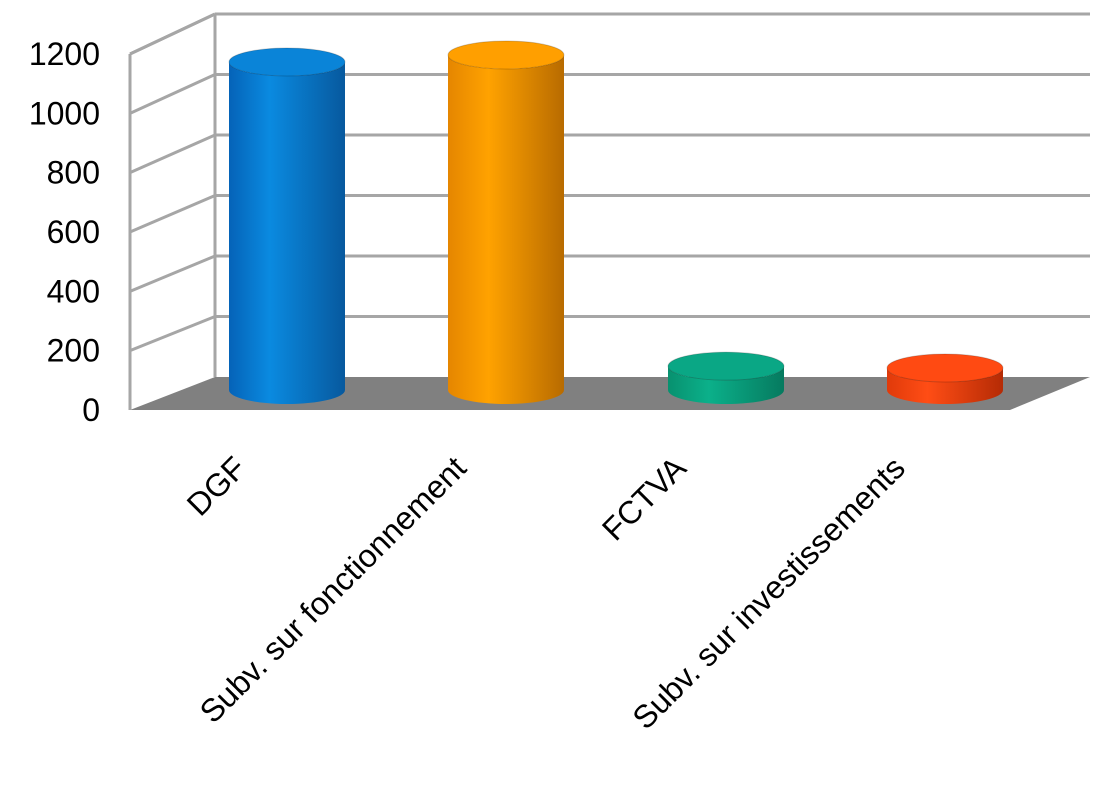  I want to click on chart-floor, so click(610, 393).